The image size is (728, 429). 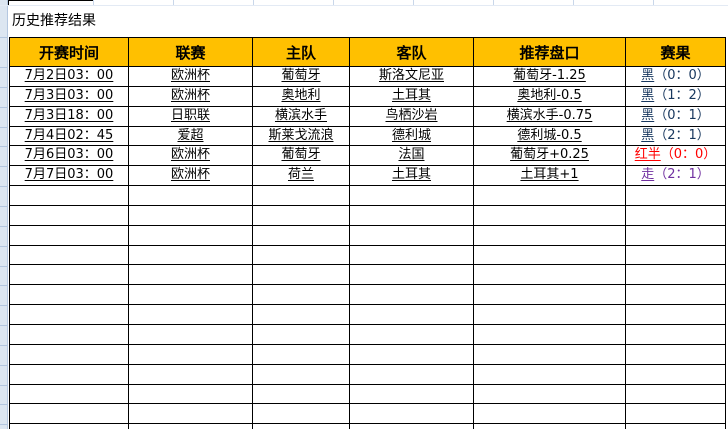 What do you see at coordinates (69, 116) in the screenshot?
I see `cell-time: 7月3日18：00` at bounding box center [69, 116].